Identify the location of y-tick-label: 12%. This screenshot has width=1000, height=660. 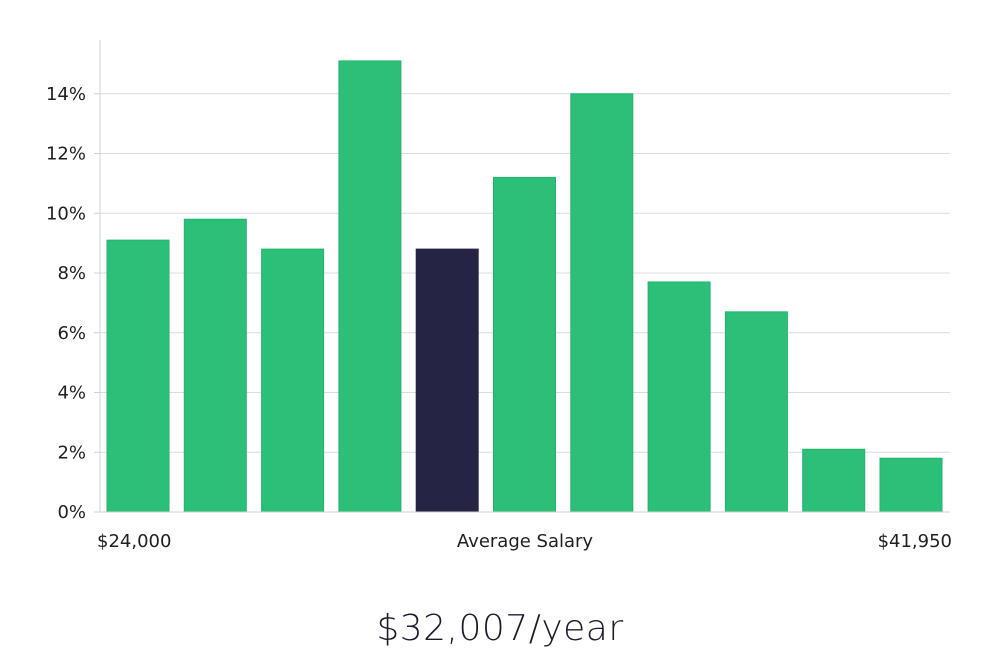
(66, 154).